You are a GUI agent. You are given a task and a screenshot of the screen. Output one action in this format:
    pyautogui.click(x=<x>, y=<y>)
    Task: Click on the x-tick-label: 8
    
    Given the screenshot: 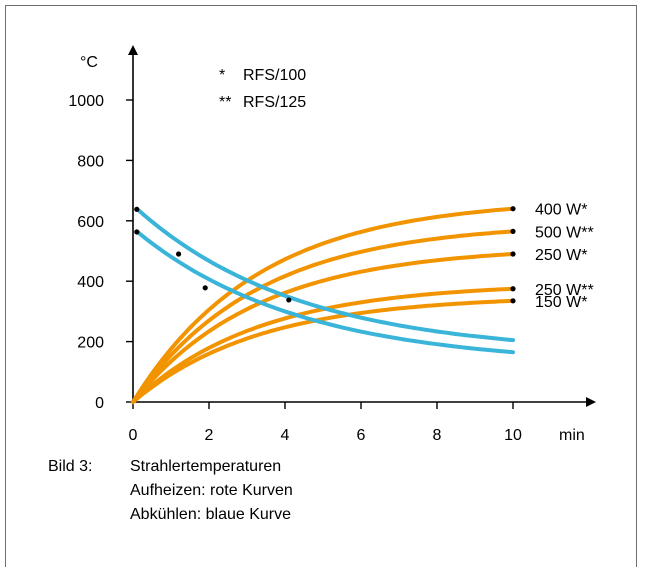 What is the action you would take?
    pyautogui.click(x=437, y=435)
    